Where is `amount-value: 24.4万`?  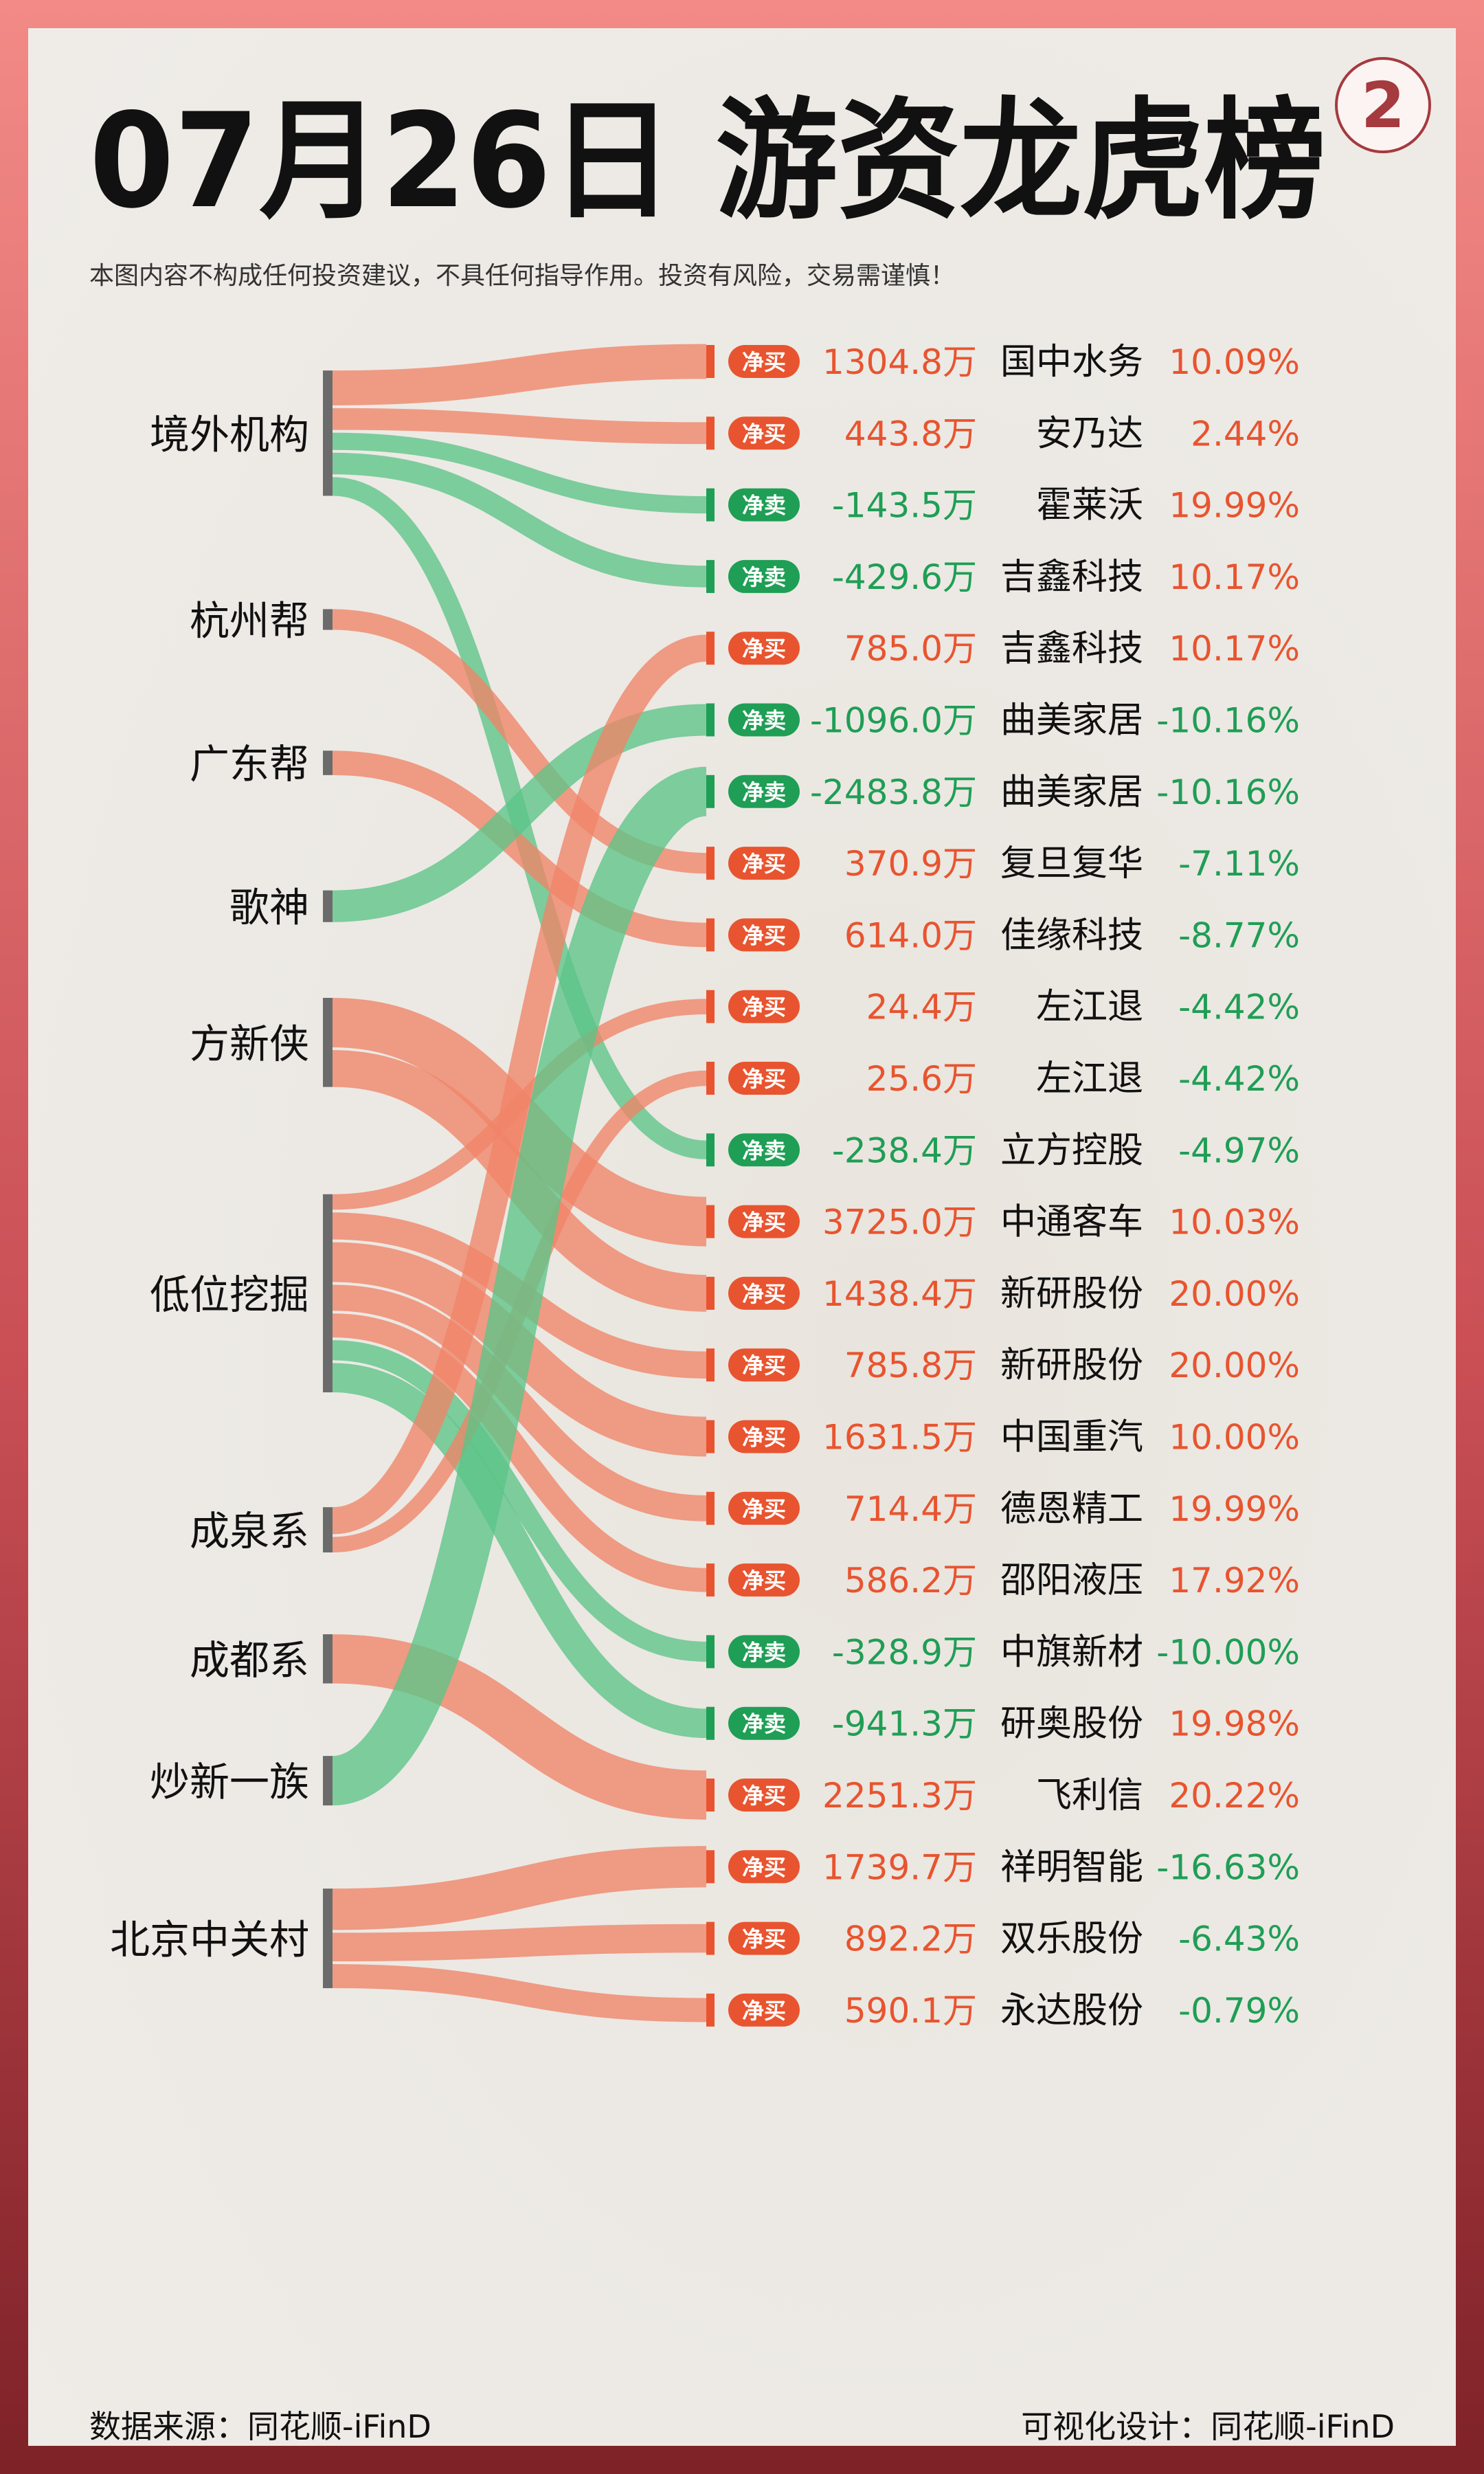
amount-value: 24.4万 is located at coordinates (921, 1007).